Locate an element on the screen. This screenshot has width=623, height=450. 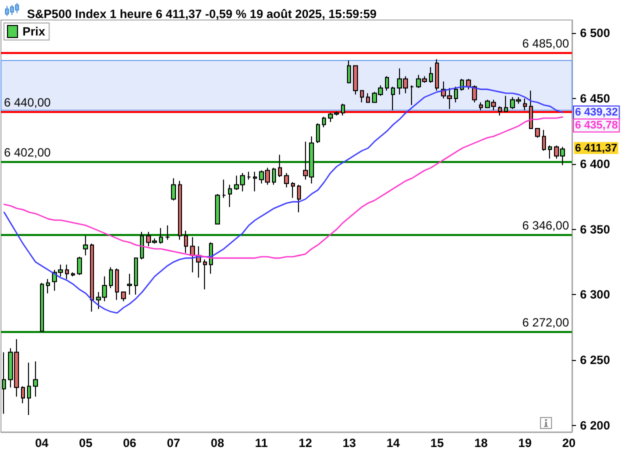
y-tick-label: 6 400 is located at coordinates (595, 163).